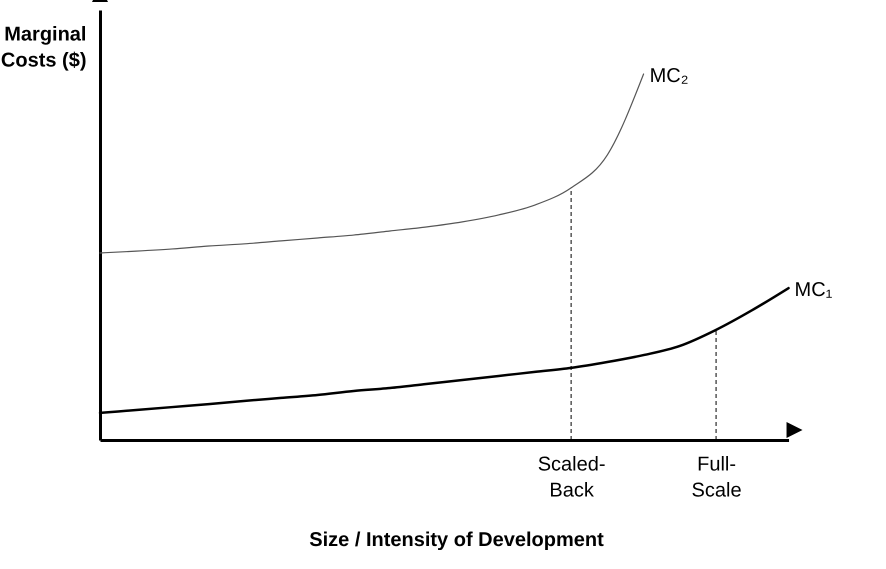 This screenshot has width=886, height=569. What do you see at coordinates (456, 540) in the screenshot?
I see `x-axis-title: Size / Intensity of Development` at bounding box center [456, 540].